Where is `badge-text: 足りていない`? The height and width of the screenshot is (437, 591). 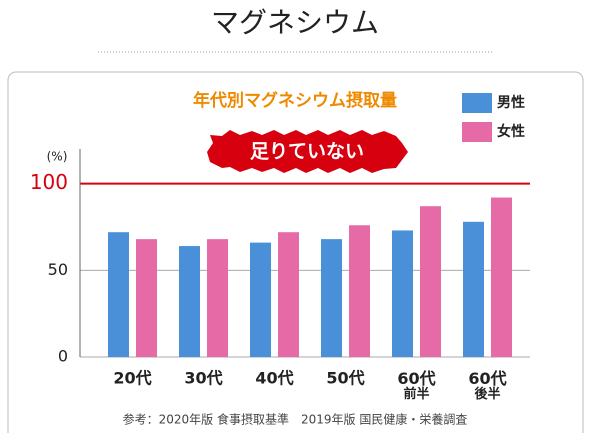
badge-text: 足りていない is located at coordinates (307, 152).